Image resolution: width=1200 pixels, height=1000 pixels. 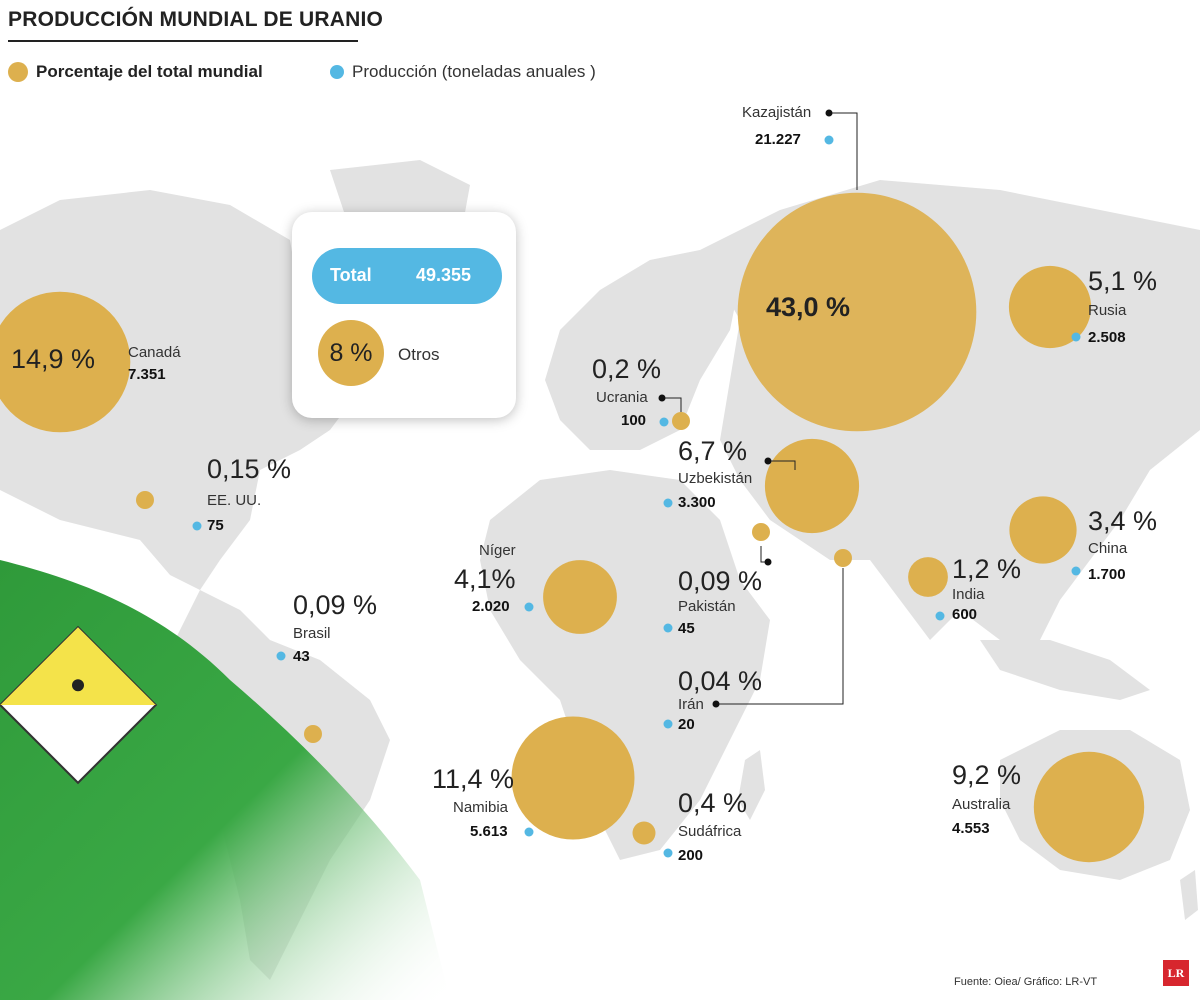 I want to click on prod-dot-eeuu, so click(x=197, y=526).